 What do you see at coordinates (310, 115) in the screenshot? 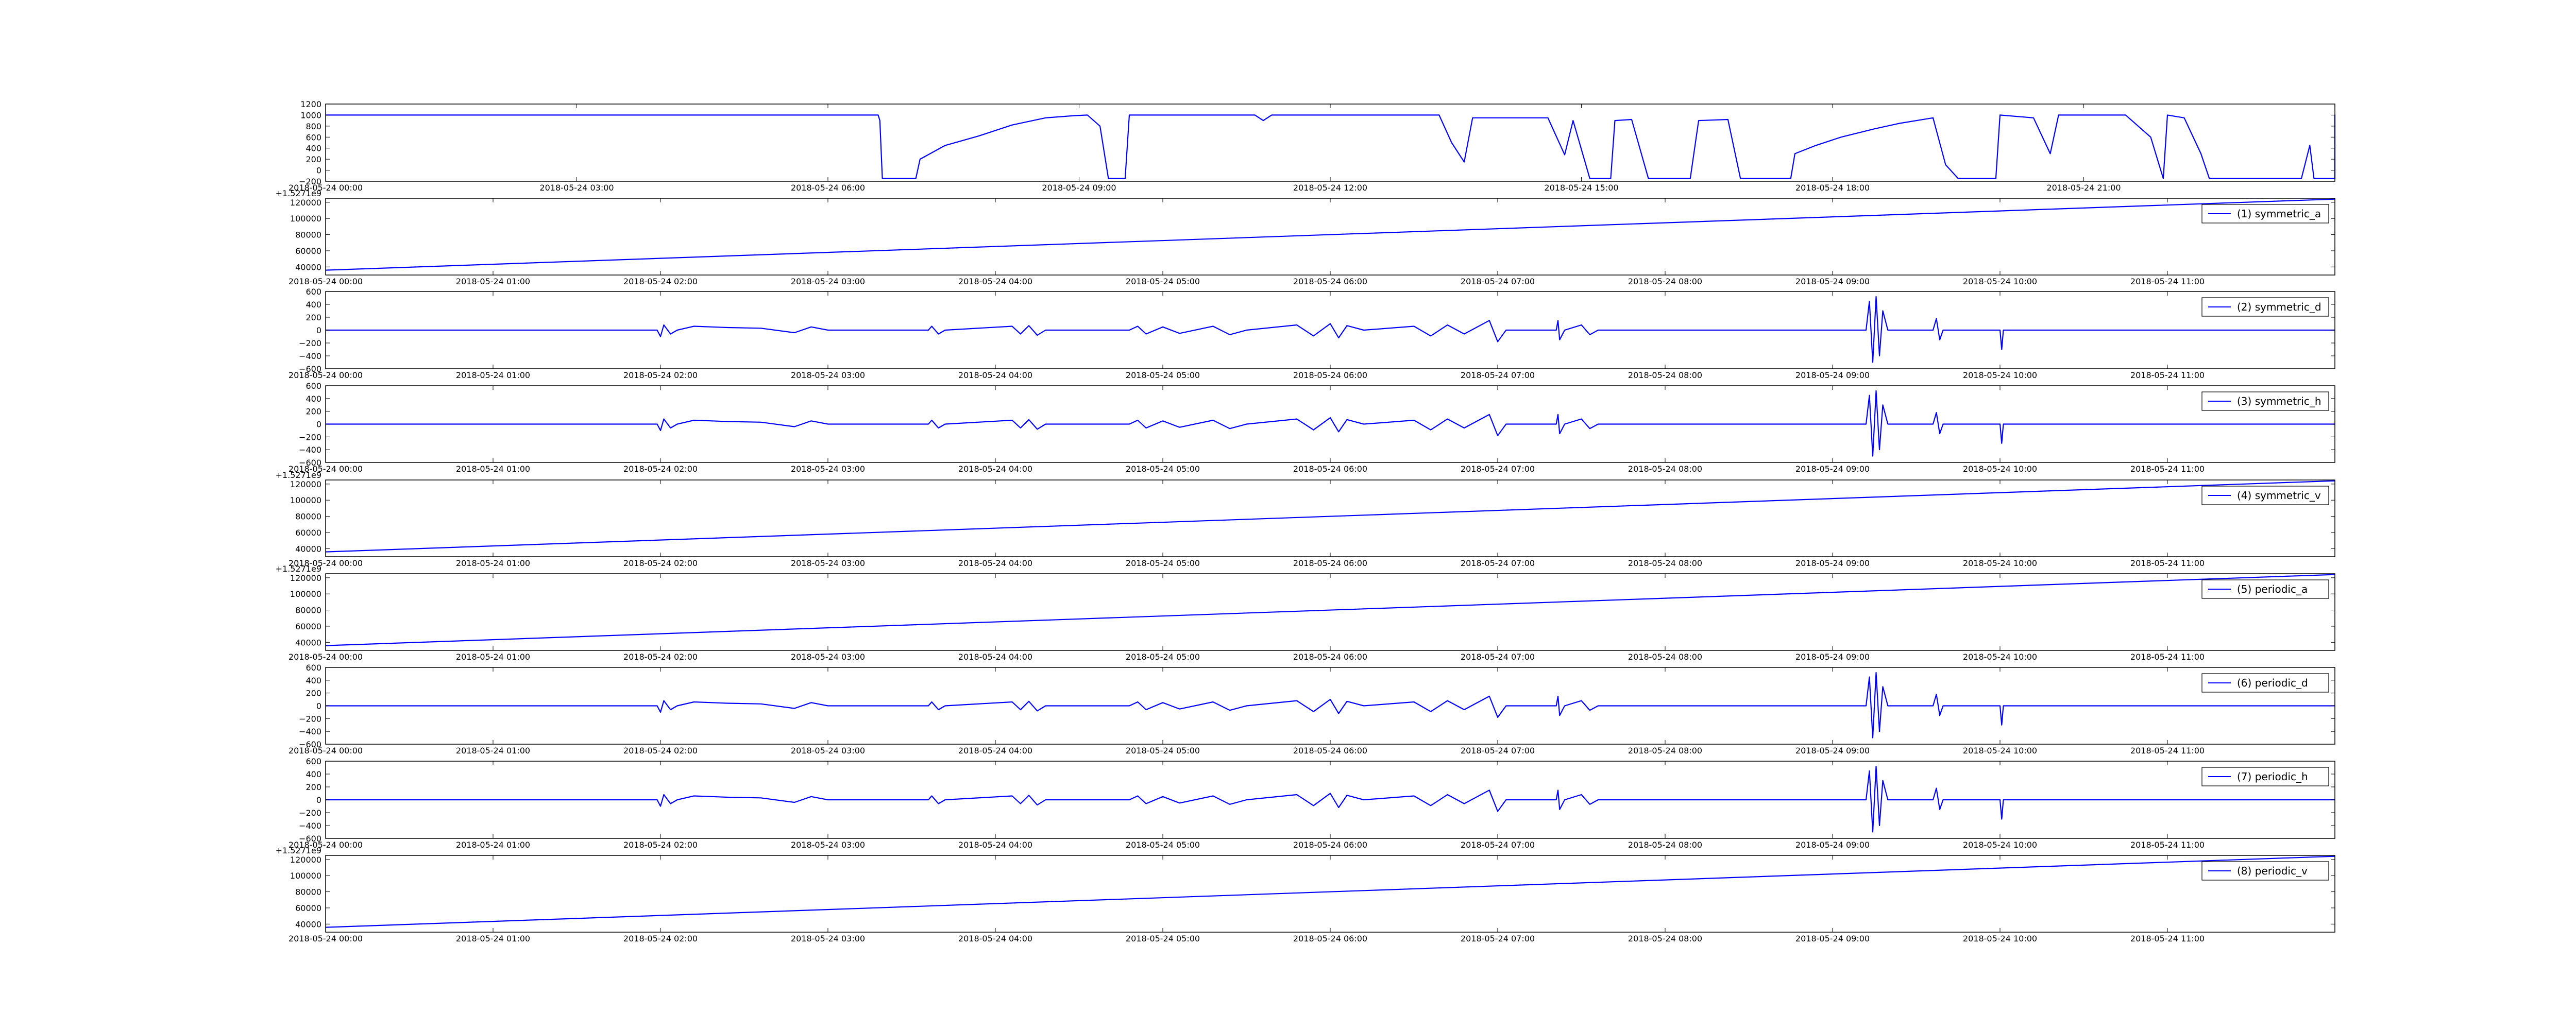
I see `y-tick-label: 1000` at bounding box center [310, 115].